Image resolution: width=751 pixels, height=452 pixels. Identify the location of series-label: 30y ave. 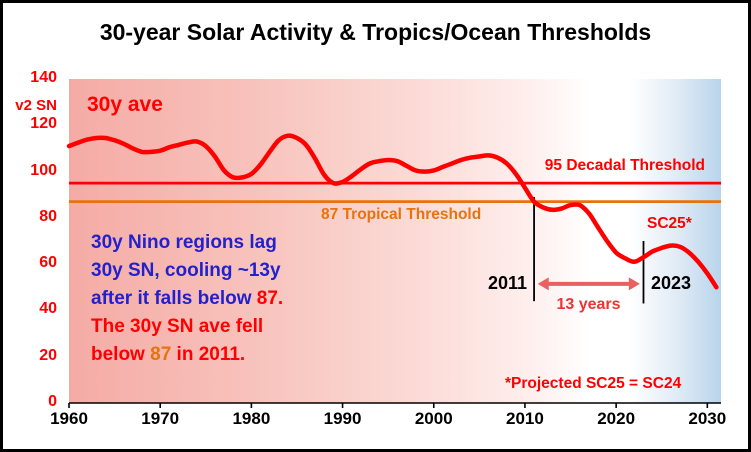
(125, 104).